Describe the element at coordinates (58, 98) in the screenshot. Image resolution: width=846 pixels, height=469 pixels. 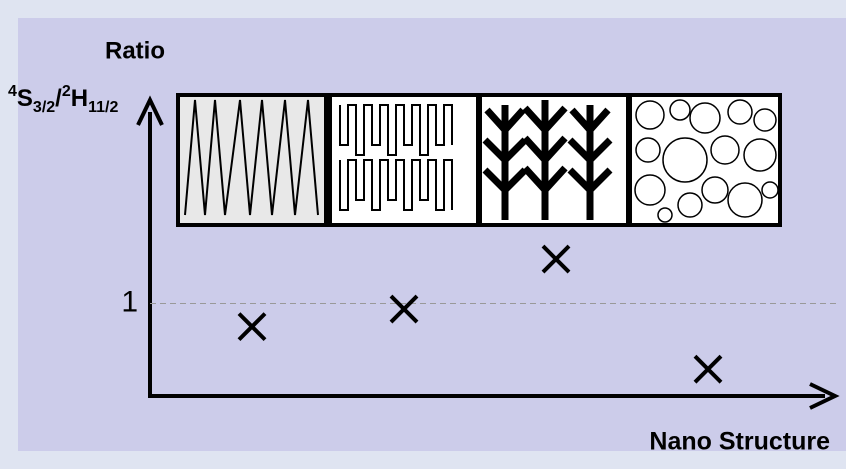
I see `y-label-part: /` at that location.